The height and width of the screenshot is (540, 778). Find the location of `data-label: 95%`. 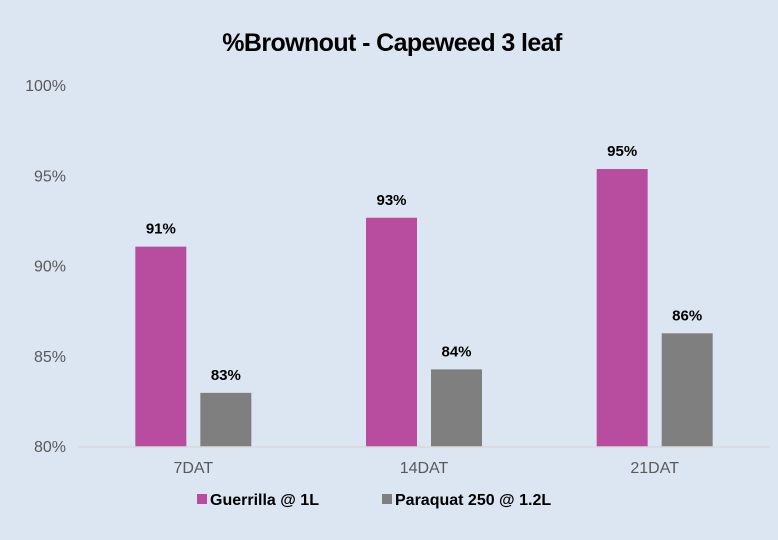

data-label: 95% is located at coordinates (622, 151).